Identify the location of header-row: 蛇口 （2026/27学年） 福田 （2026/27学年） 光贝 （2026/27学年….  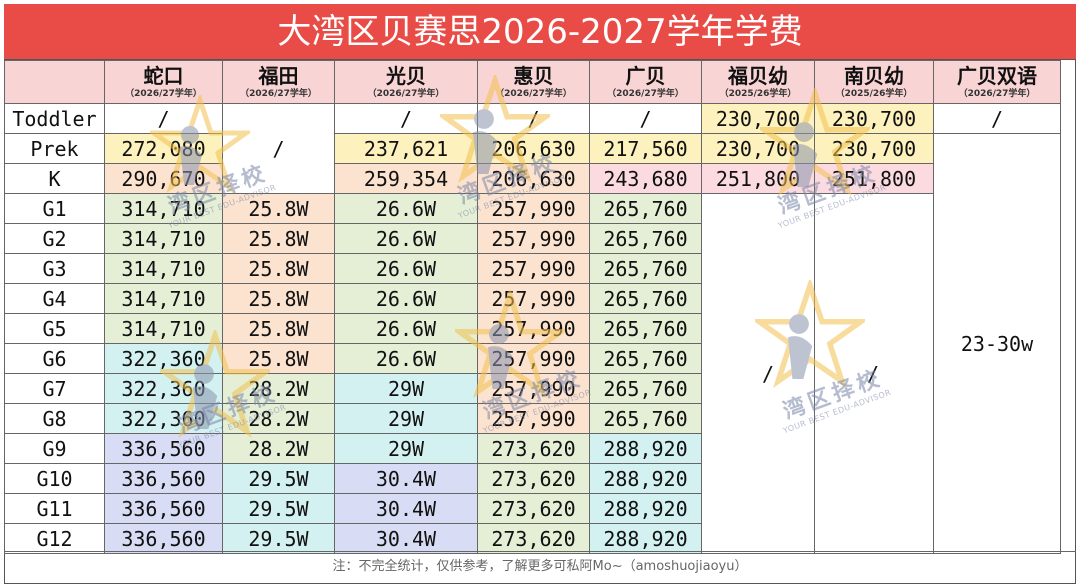
(532, 82).